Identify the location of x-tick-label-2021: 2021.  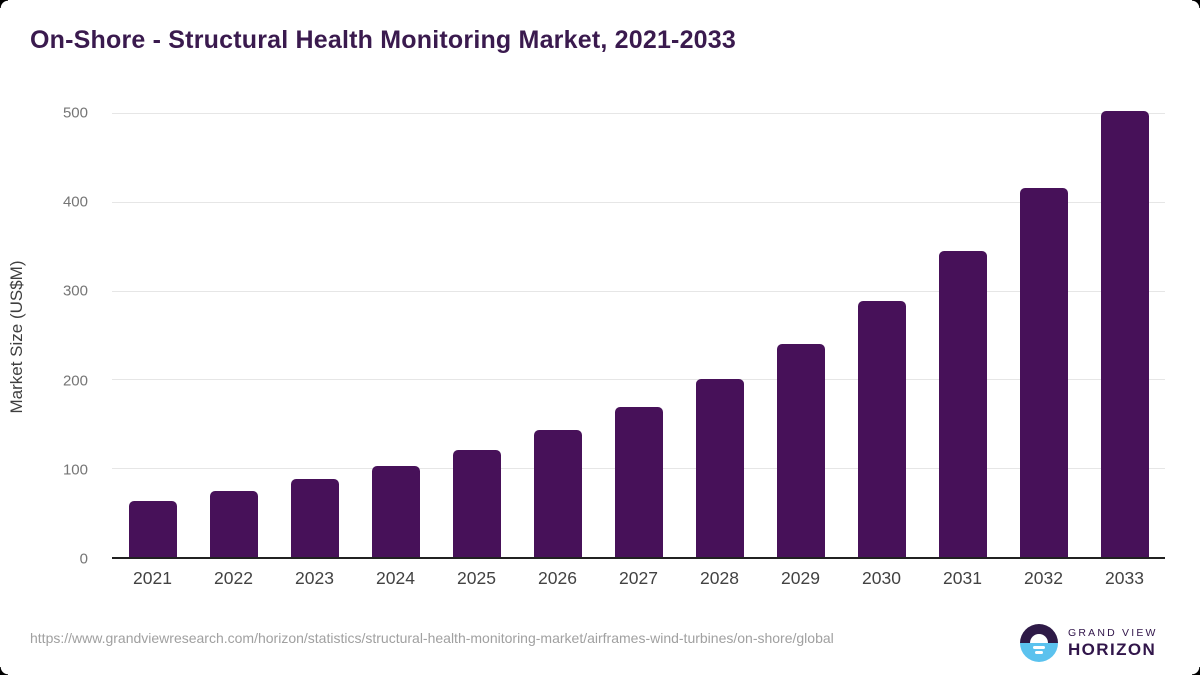
(152, 578).